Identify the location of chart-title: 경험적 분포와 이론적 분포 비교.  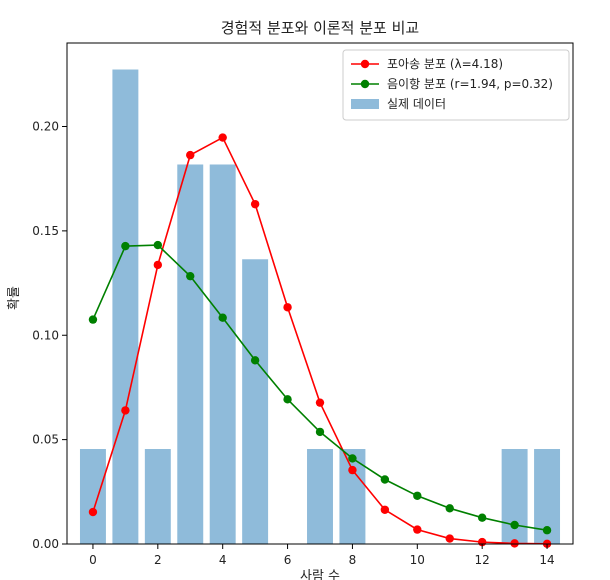
(320, 28).